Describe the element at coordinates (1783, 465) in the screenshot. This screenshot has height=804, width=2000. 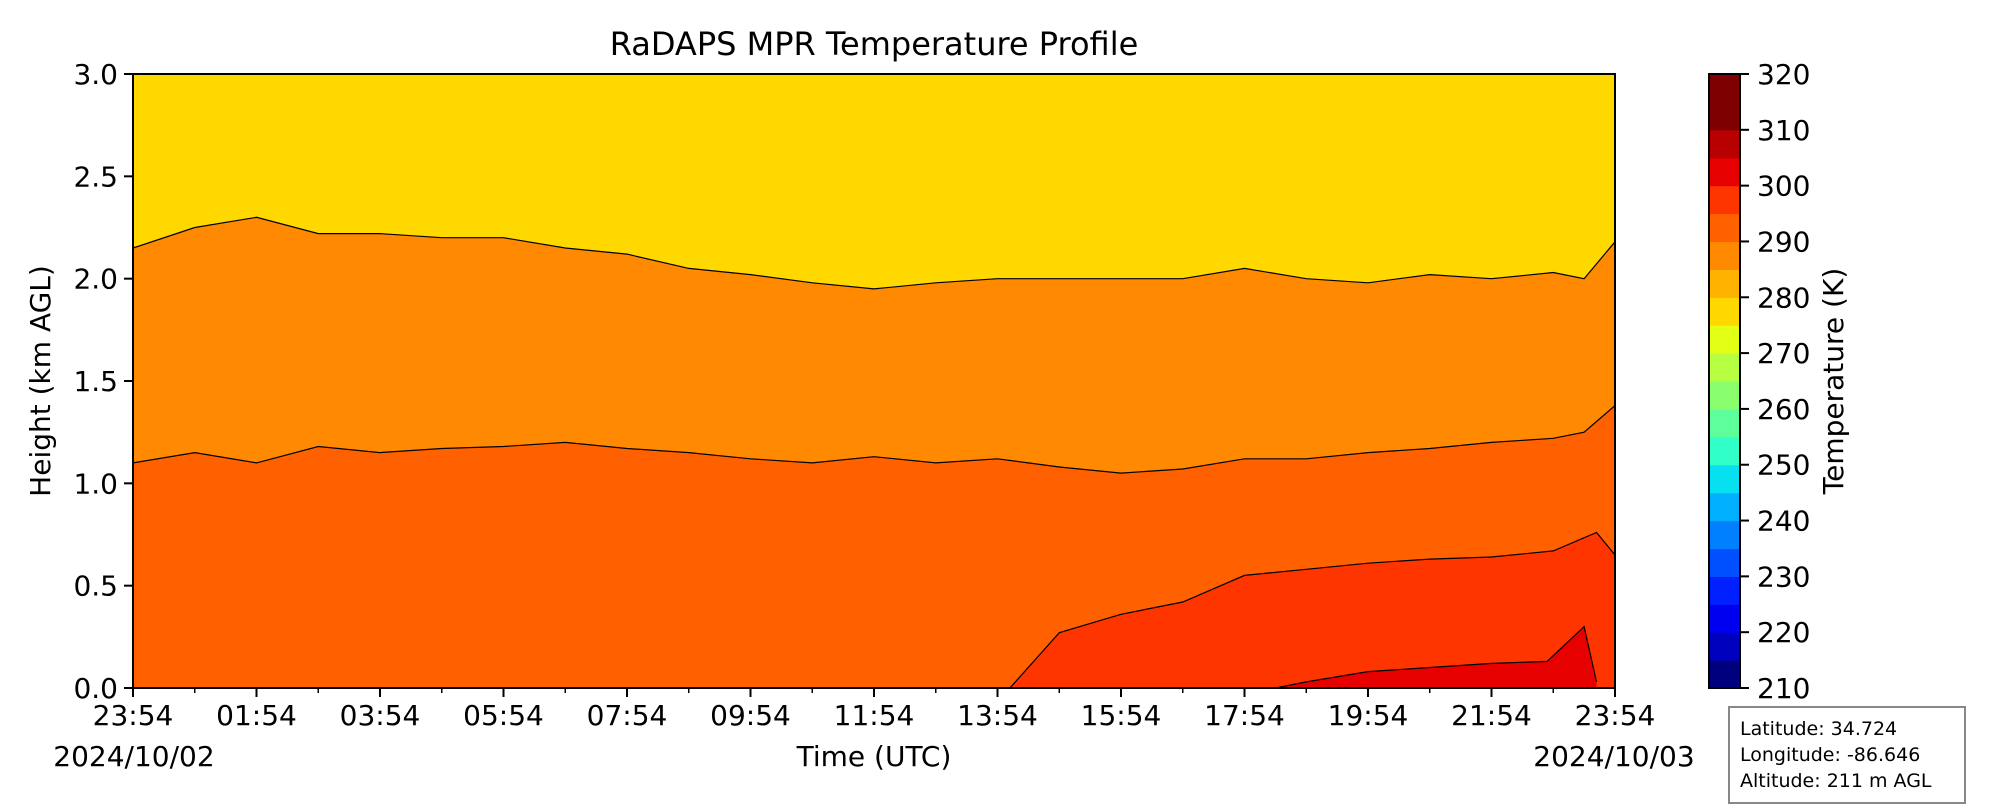
I see `colorbar-tick-label: 250` at that location.